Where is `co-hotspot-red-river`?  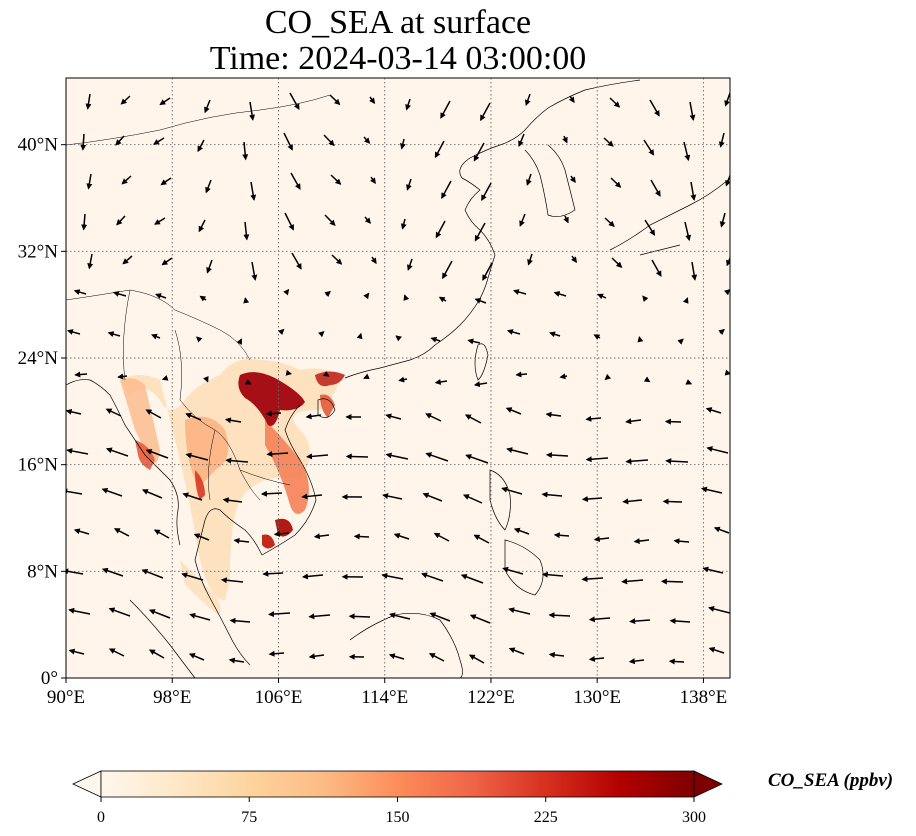 co-hotspot-red-river is located at coordinates (271, 399).